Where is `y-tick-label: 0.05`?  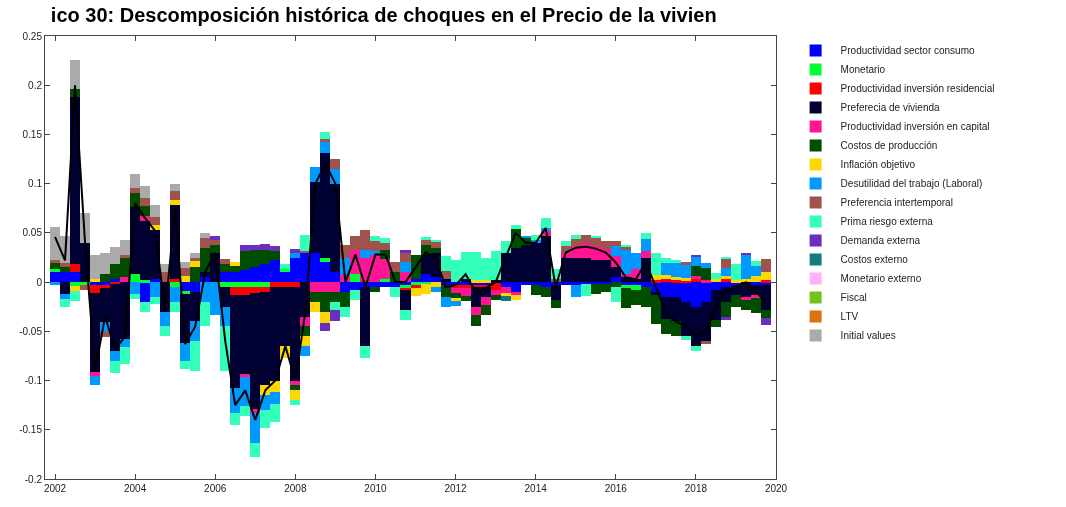 y-tick-label: 0.05 is located at coordinates (32, 233).